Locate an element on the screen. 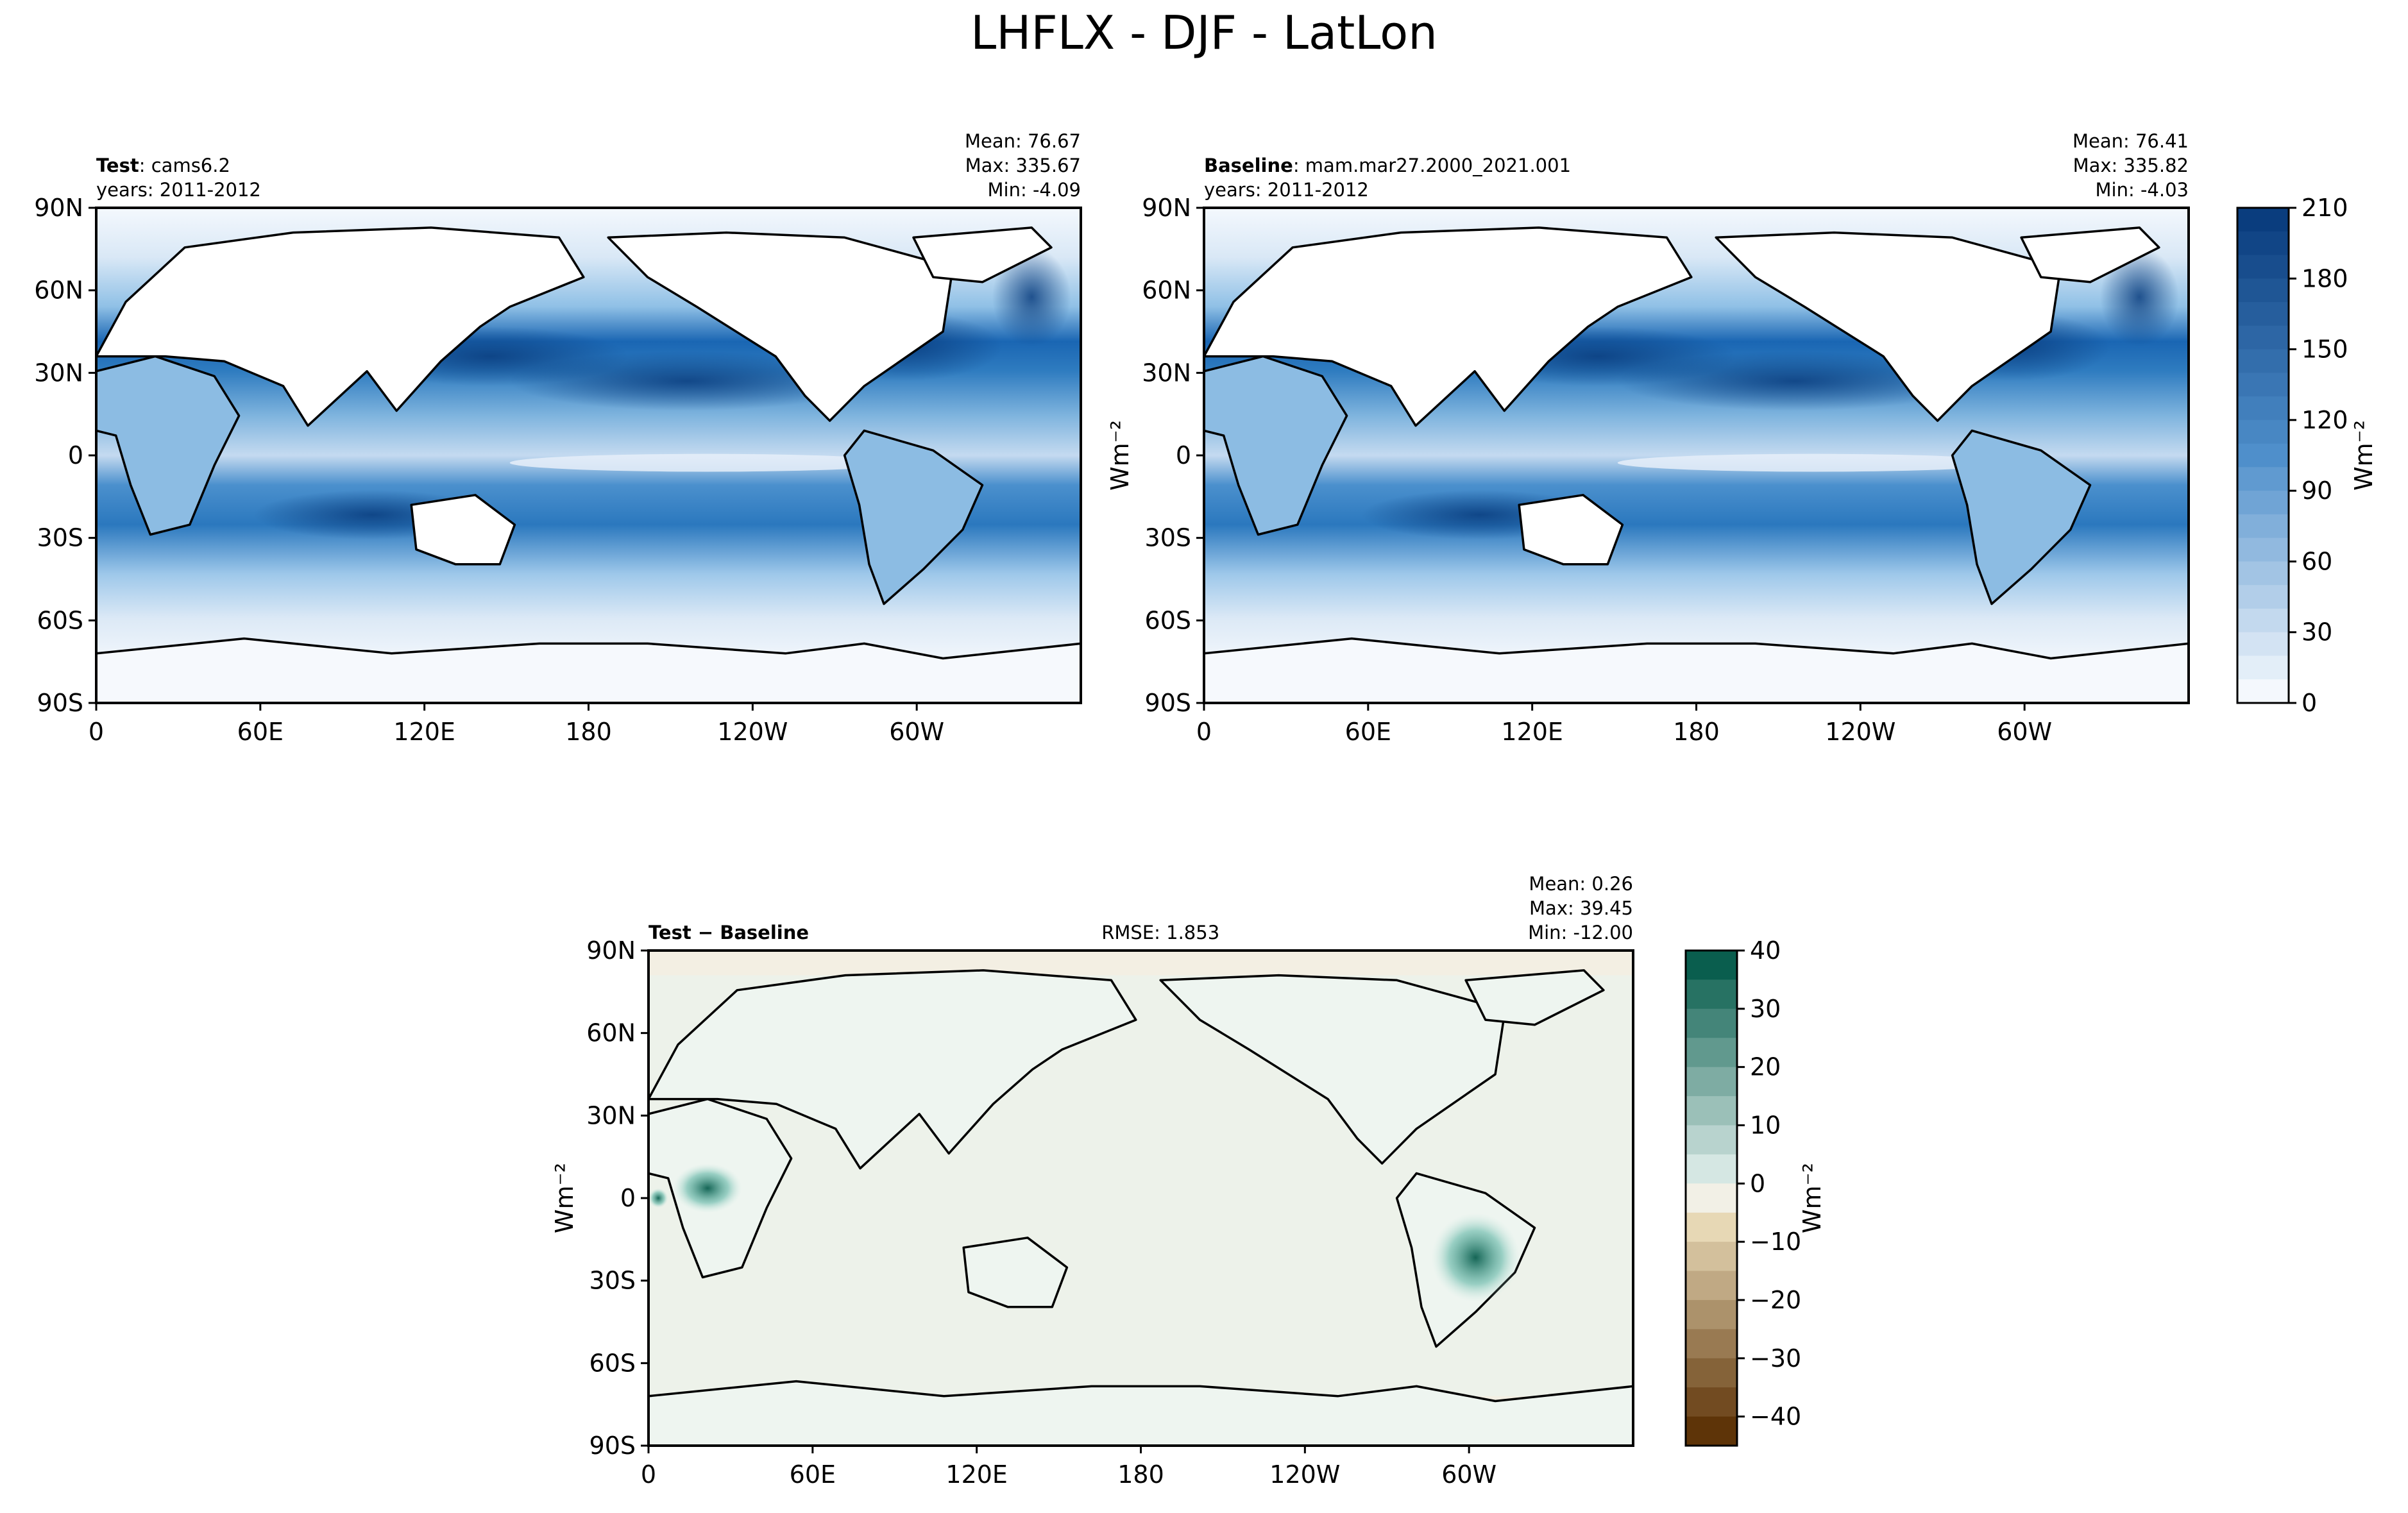 Image resolution: width=2408 pixels, height=1513 pixels. y-tick-label: 0 is located at coordinates (628, 1198).